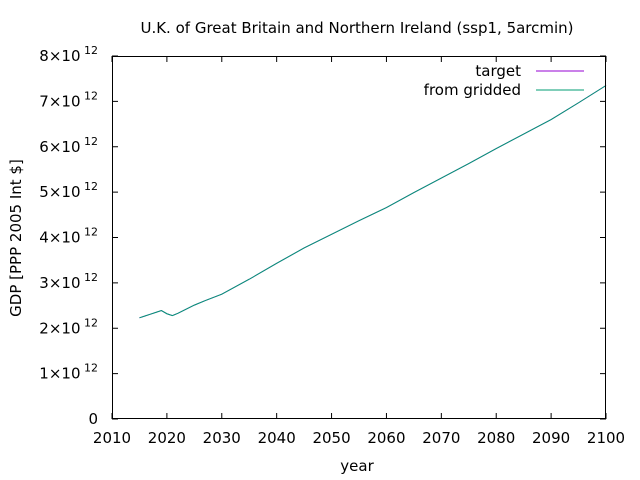 Image resolution: width=640 pixels, height=480 pixels. What do you see at coordinates (16, 238) in the screenshot?
I see `y-axis-label: GDP [PPP 2005 Int $]` at bounding box center [16, 238].